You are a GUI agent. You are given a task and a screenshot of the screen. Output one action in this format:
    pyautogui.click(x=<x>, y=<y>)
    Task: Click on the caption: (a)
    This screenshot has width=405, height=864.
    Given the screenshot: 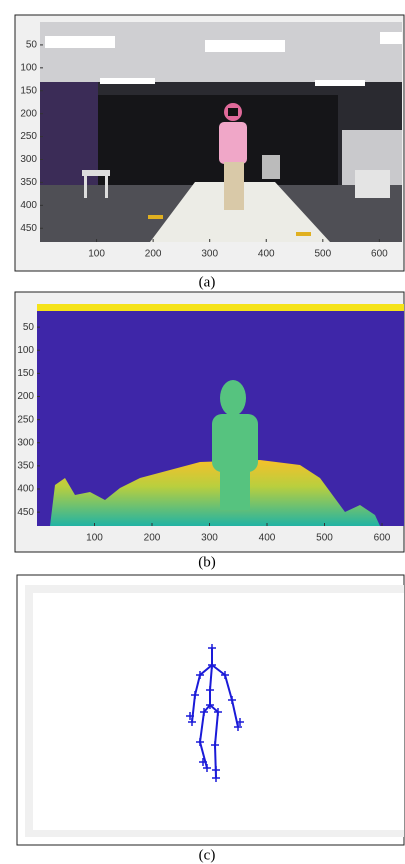 What is the action you would take?
    pyautogui.click(x=207, y=282)
    